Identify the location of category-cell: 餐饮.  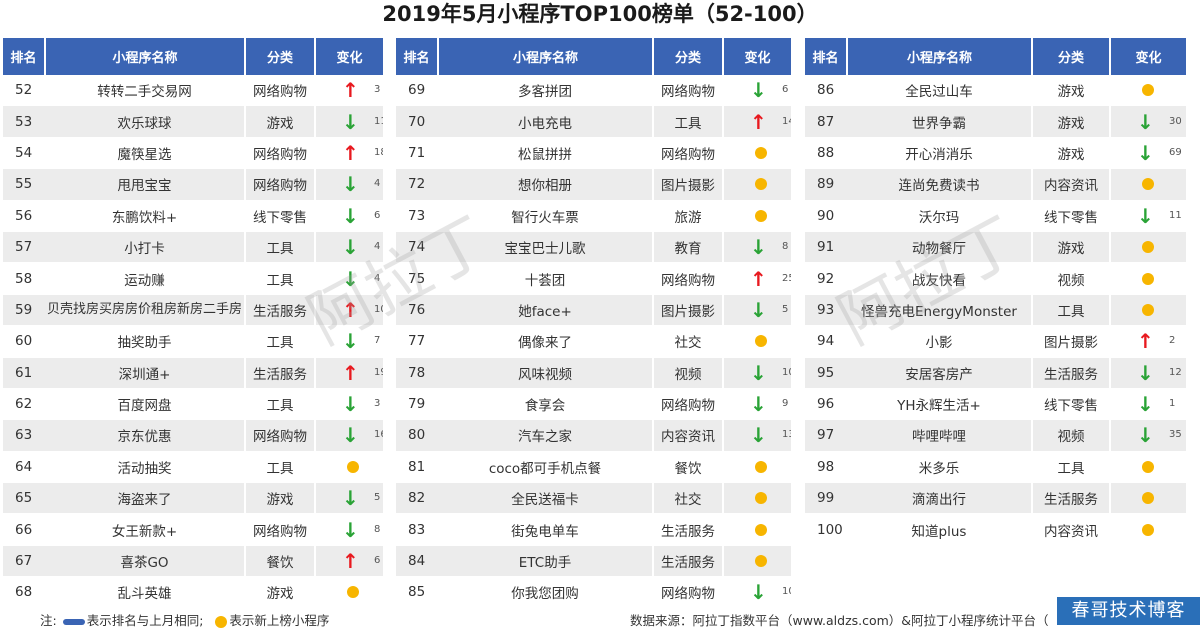
(279, 561).